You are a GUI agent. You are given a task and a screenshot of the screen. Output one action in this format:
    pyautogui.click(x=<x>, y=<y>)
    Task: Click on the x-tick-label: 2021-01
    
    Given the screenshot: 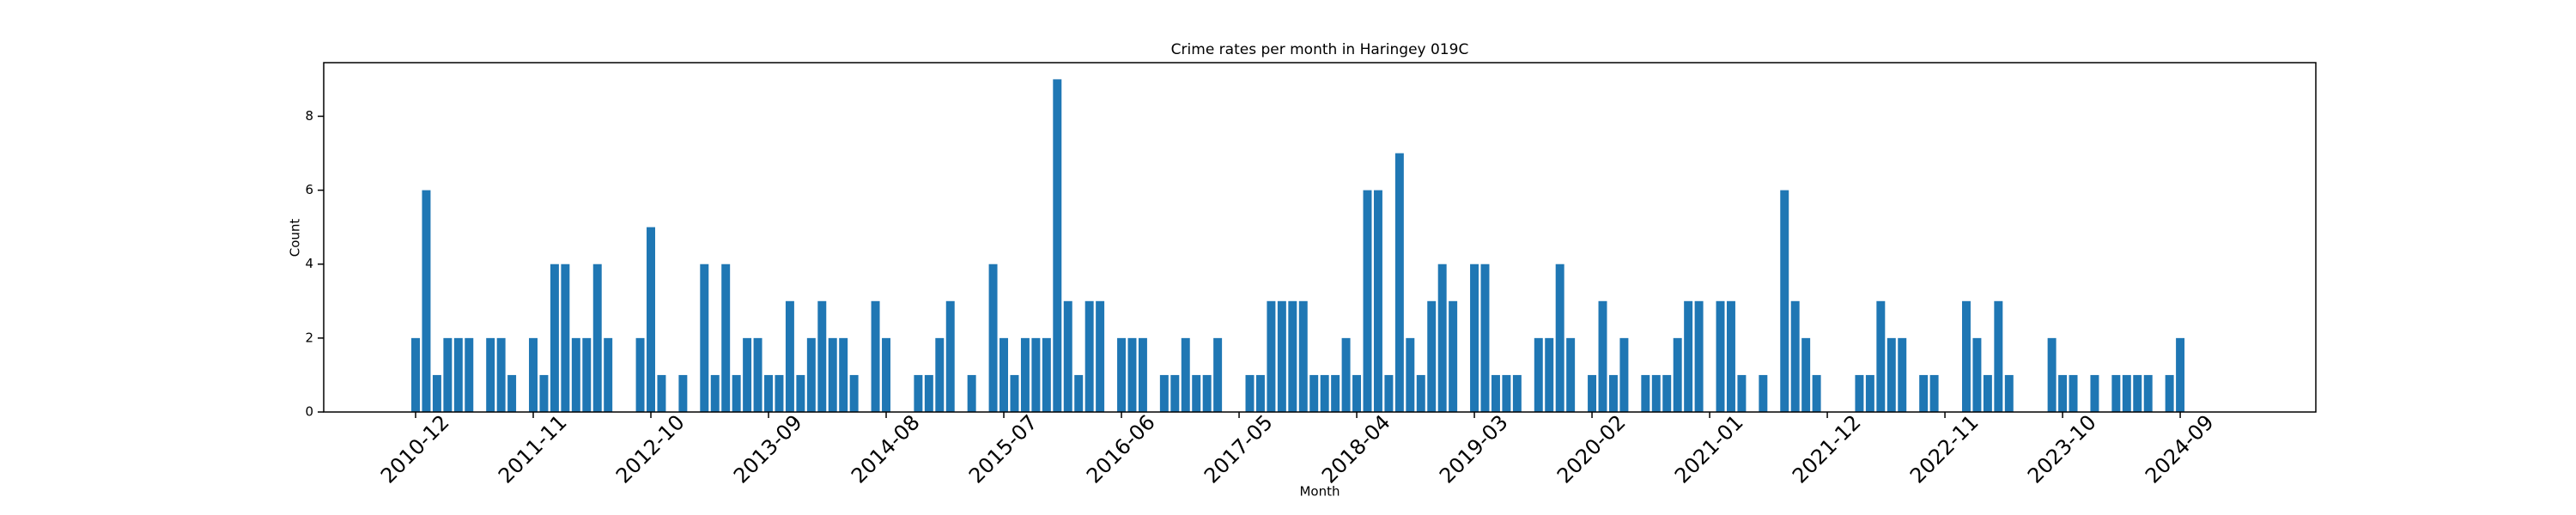 What is the action you would take?
    pyautogui.click(x=1709, y=449)
    